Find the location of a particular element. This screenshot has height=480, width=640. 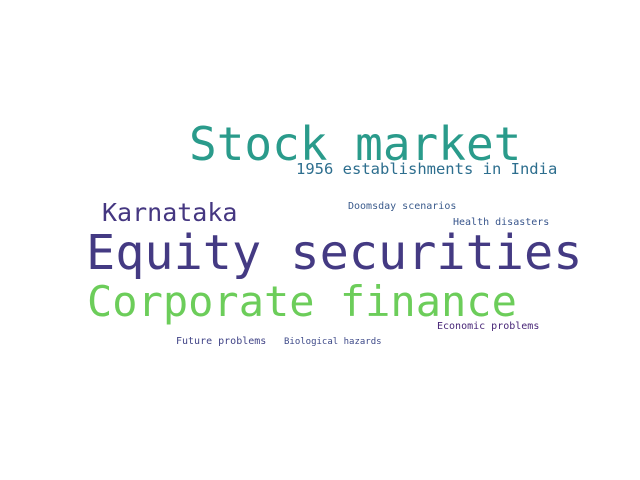

word-equity-securities: Equity securities is located at coordinates (334, 253).